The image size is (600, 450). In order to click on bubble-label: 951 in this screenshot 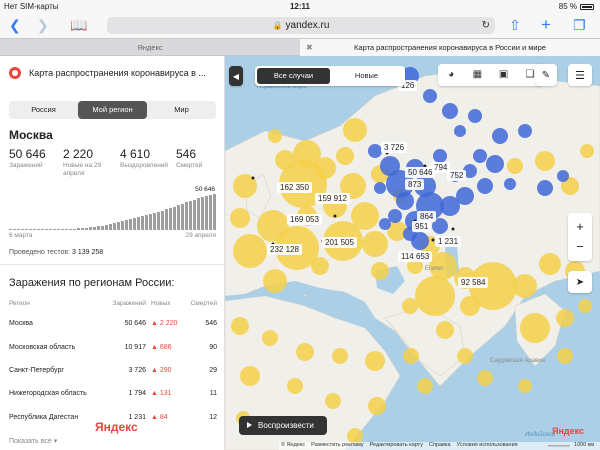, I will do `click(422, 226)`.